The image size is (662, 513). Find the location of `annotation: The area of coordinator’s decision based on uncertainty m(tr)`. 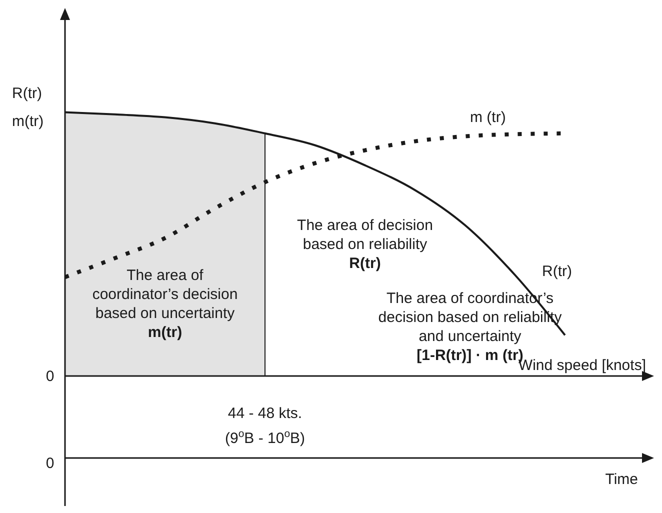

annotation: The area of coordinator’s decision based on uncertainty m(tr) is located at coordinates (165, 304).